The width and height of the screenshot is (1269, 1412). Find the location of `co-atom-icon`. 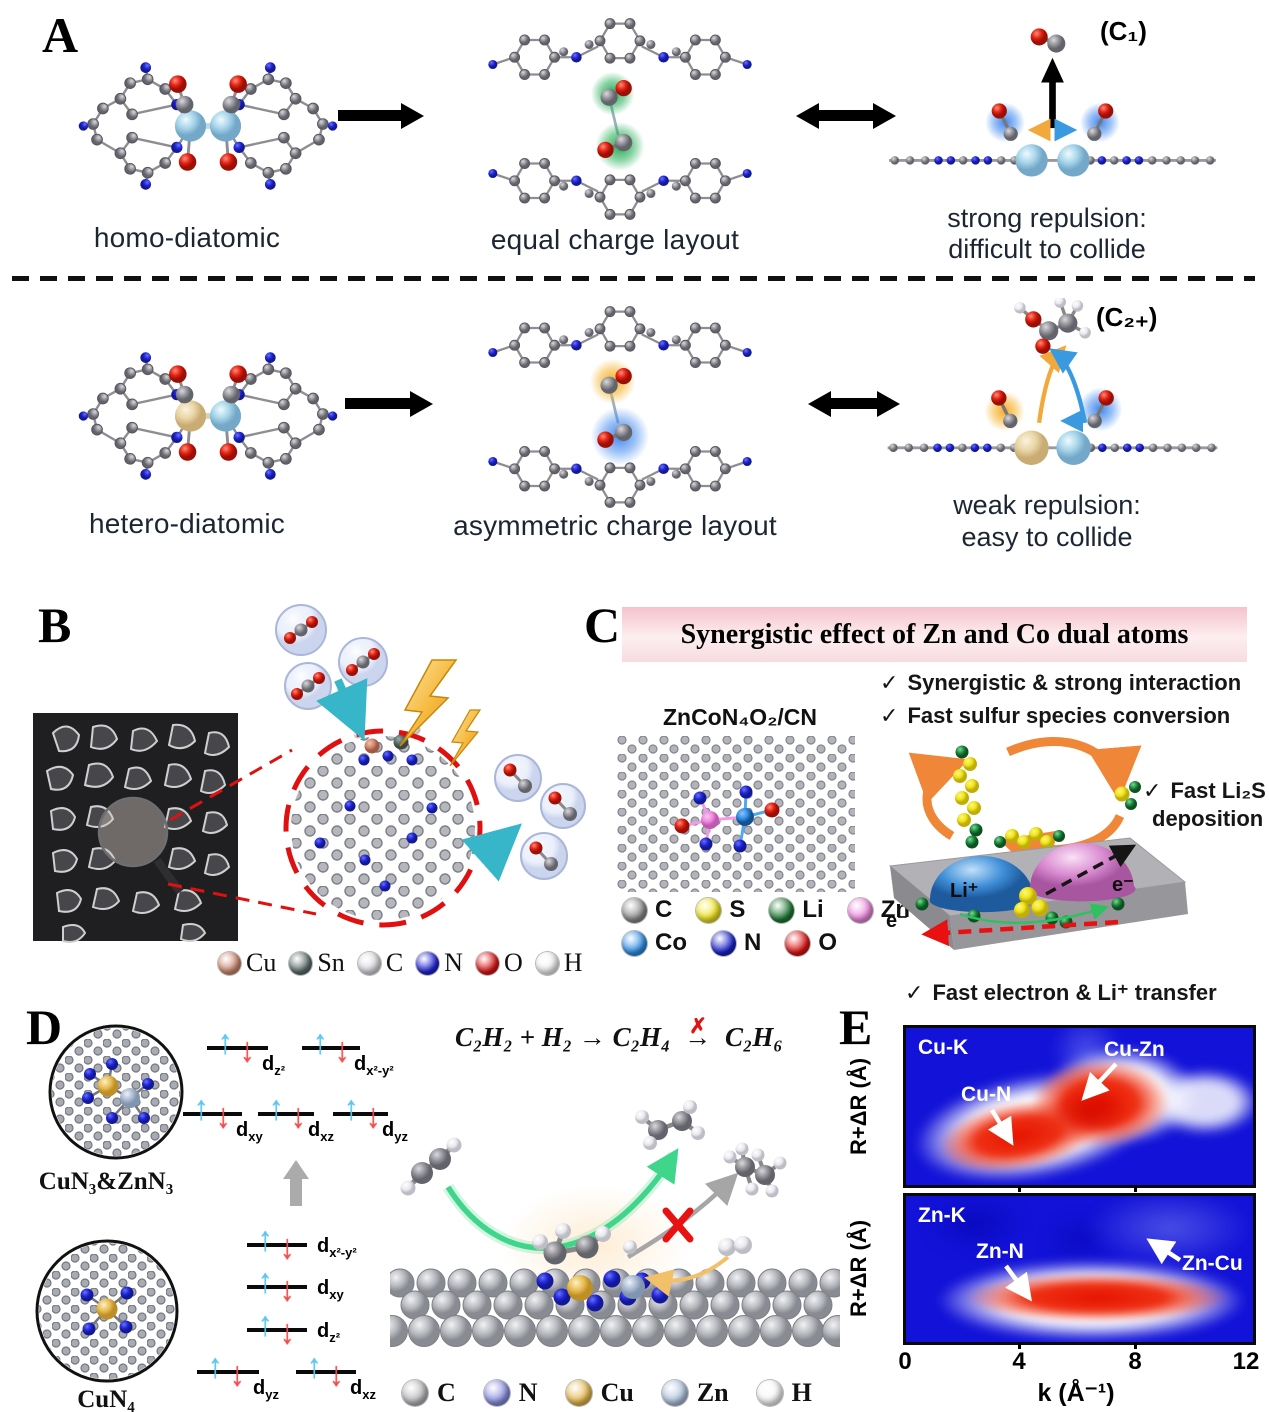

co-atom-icon is located at coordinates (634, 943).